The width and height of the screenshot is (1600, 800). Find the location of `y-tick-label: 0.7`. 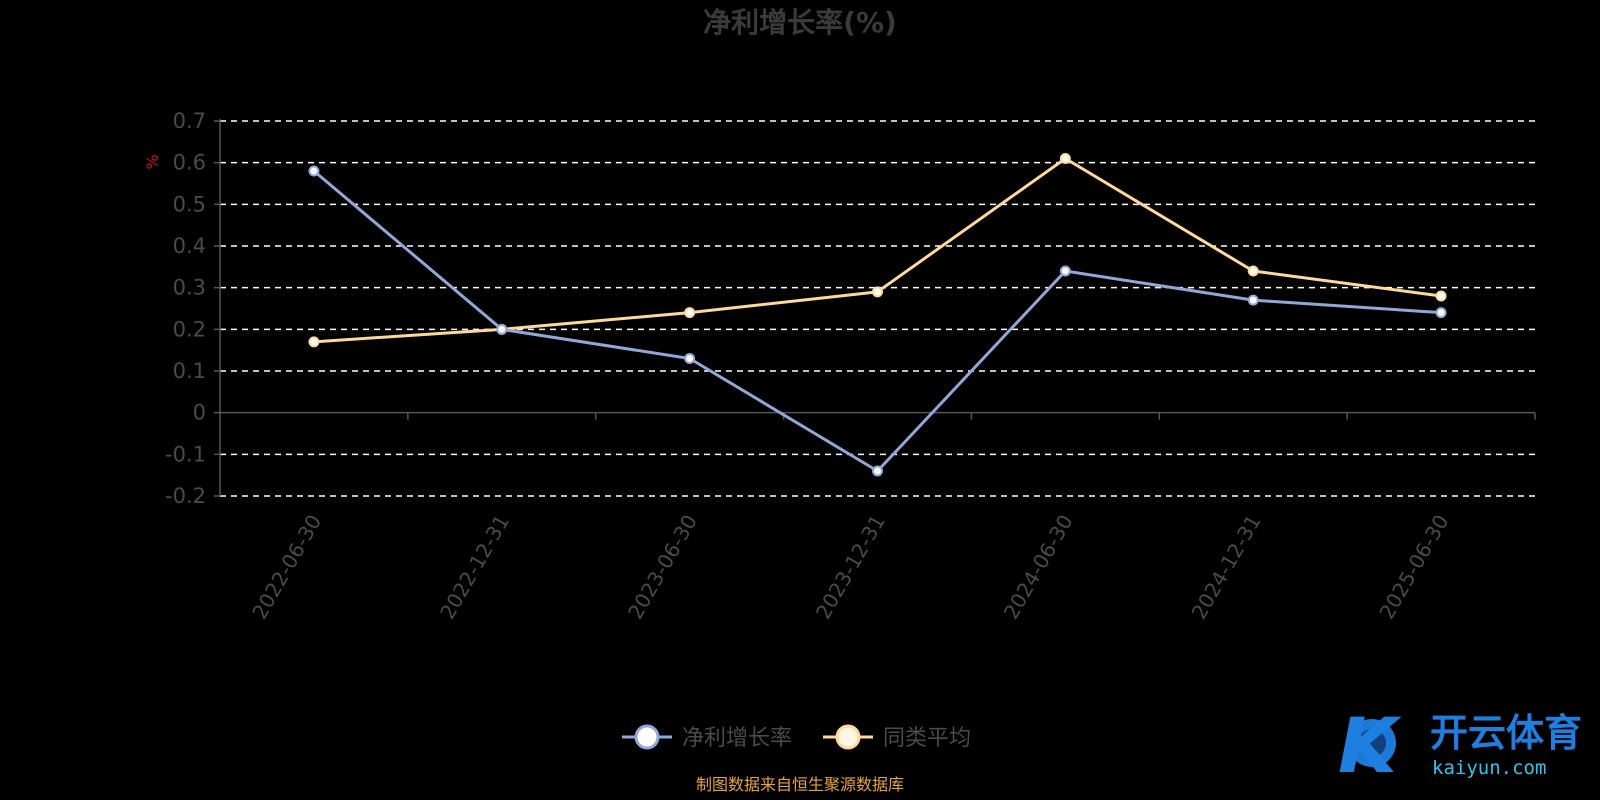

y-tick-label: 0.7 is located at coordinates (189, 121).